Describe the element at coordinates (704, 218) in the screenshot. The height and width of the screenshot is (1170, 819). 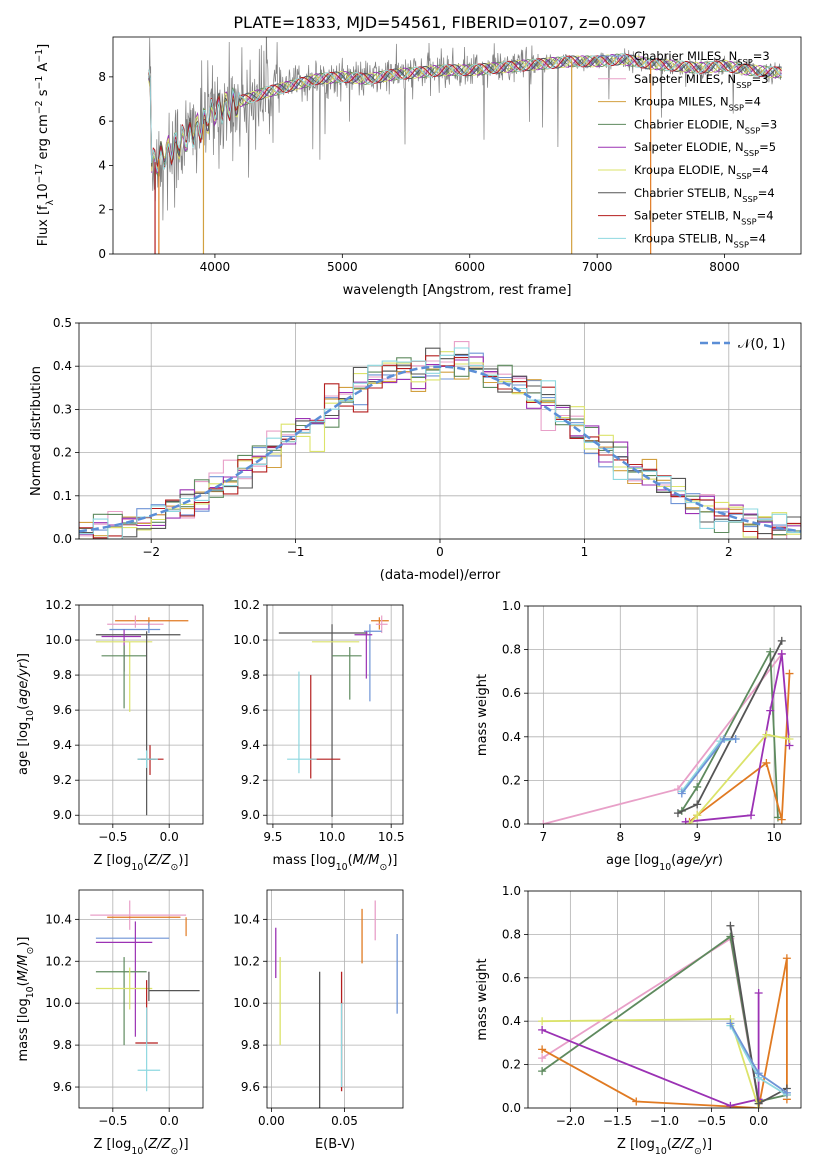
I see `legend-entry: Salpeter STELIB, NSSP=4` at that location.